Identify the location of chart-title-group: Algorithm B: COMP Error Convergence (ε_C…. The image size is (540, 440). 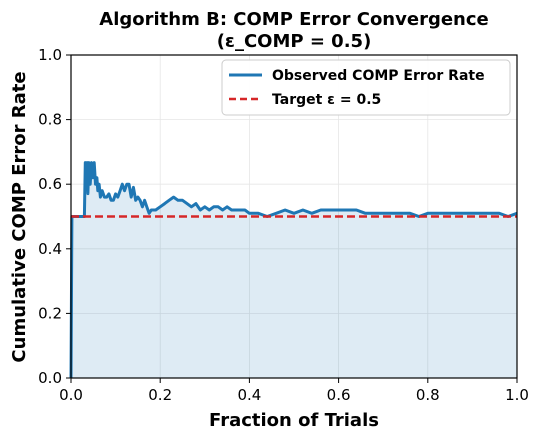
(293, 30).